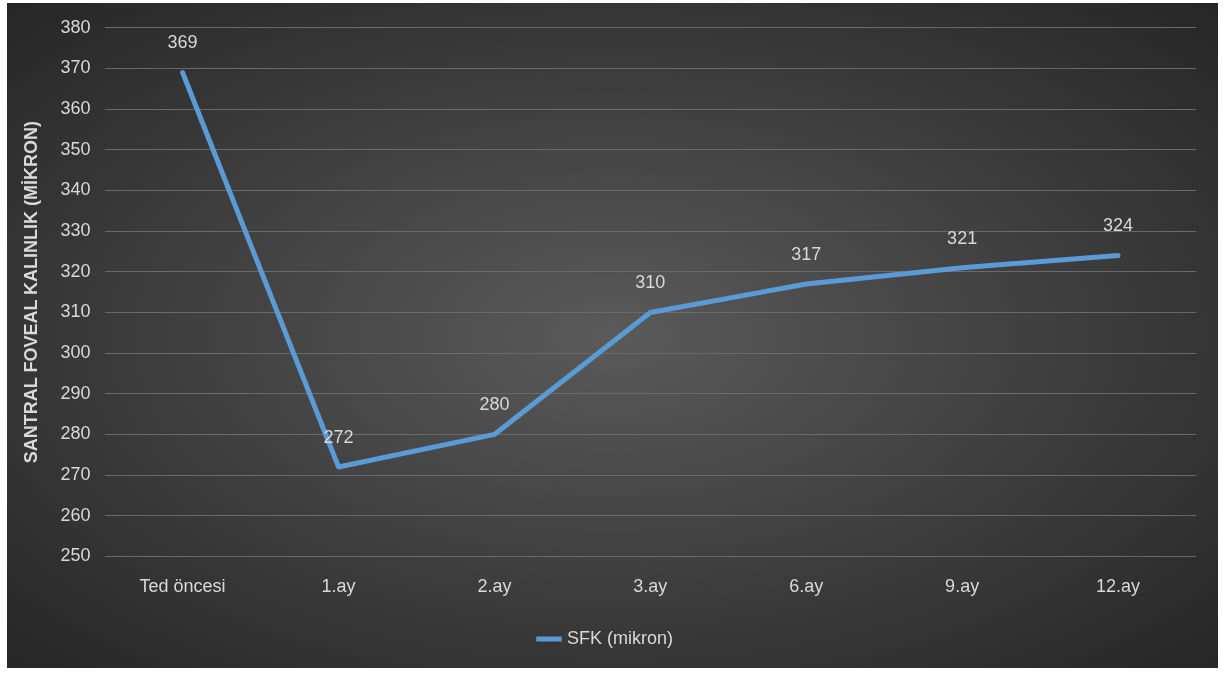 Image resolution: width=1223 pixels, height=674 pixels. Describe the element at coordinates (650, 586) in the screenshot. I see `x-tick-label: 3.ay` at that location.